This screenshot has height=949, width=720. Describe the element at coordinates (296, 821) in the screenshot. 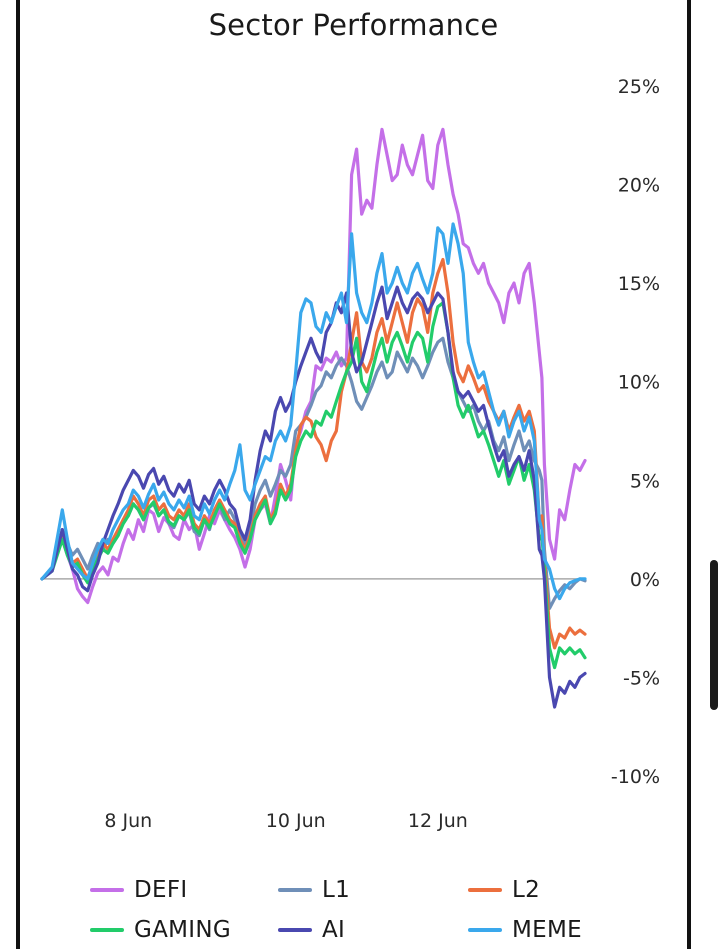

I see `x-tick-label: 10 Jun` at that location.